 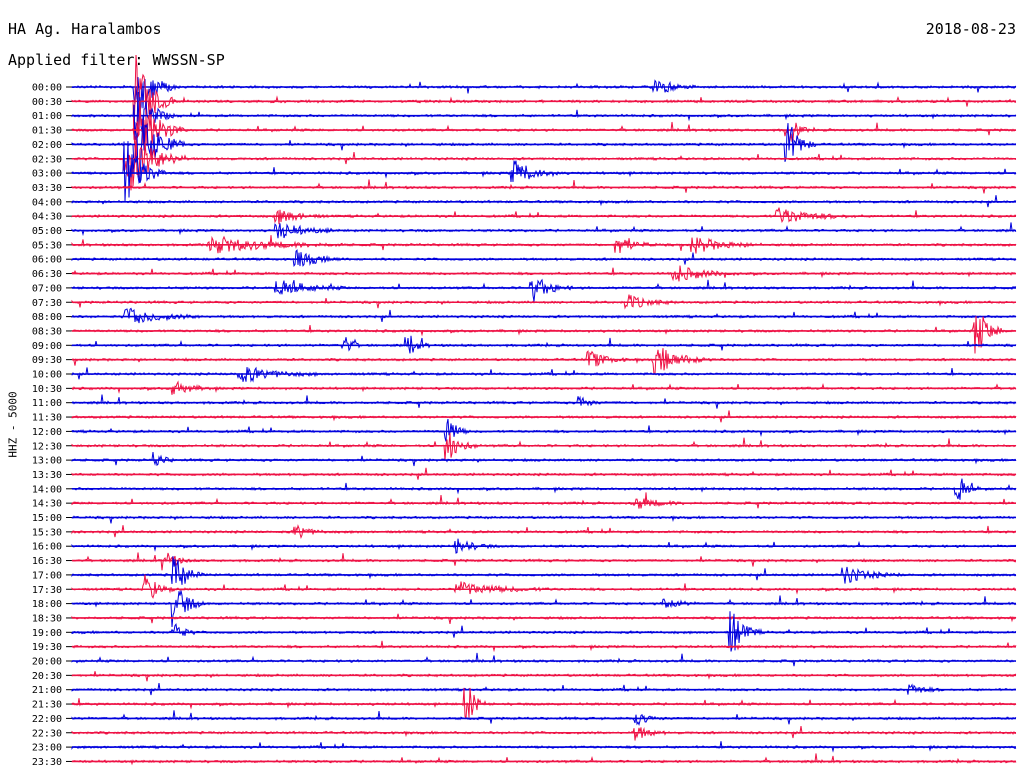 I want to click on row-time-label: 08:00, so click(x=47, y=317).